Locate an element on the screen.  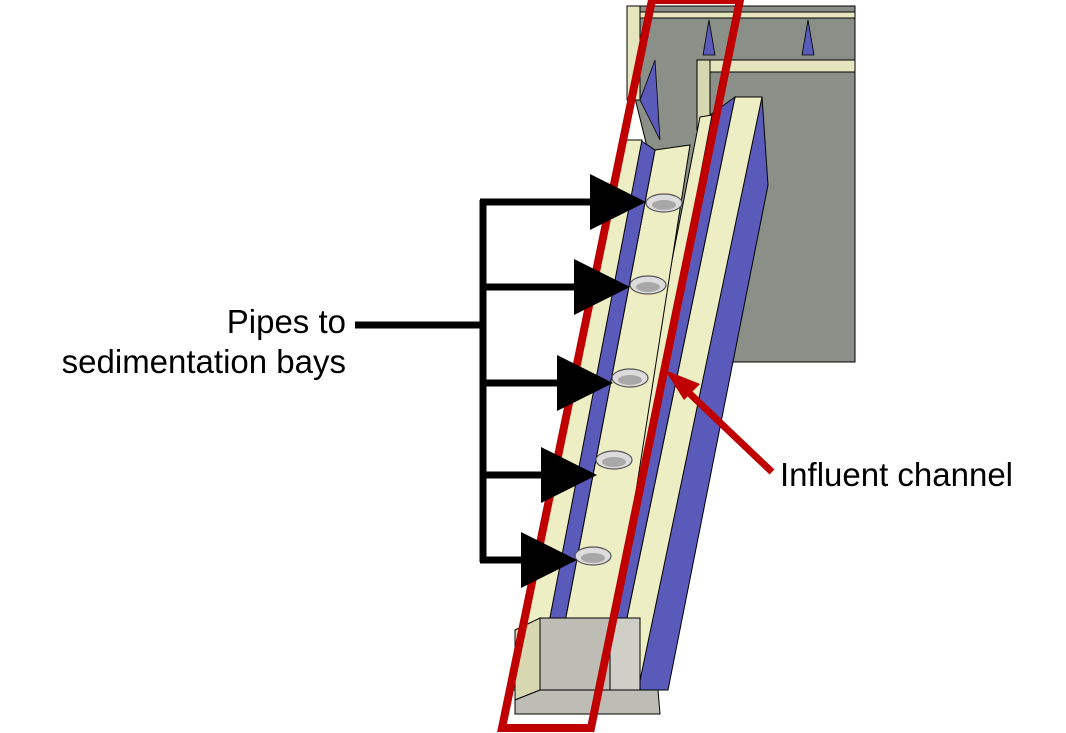
pipes-label-line1: Pipes to is located at coordinates (286, 321).